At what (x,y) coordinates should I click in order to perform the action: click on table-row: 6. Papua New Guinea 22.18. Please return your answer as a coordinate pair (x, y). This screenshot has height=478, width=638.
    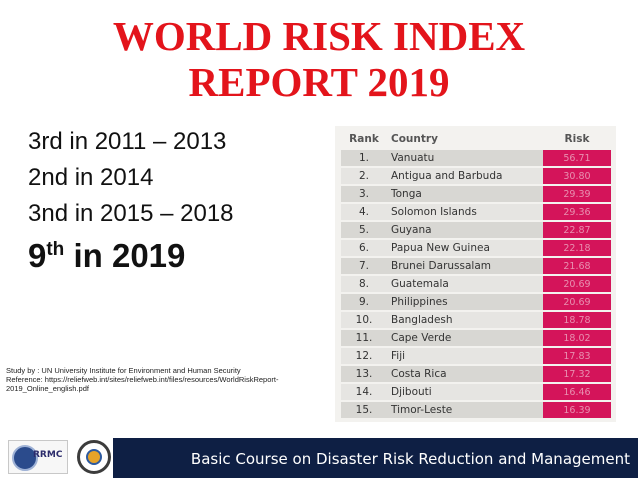
    Looking at the image, I should click on (476, 248).